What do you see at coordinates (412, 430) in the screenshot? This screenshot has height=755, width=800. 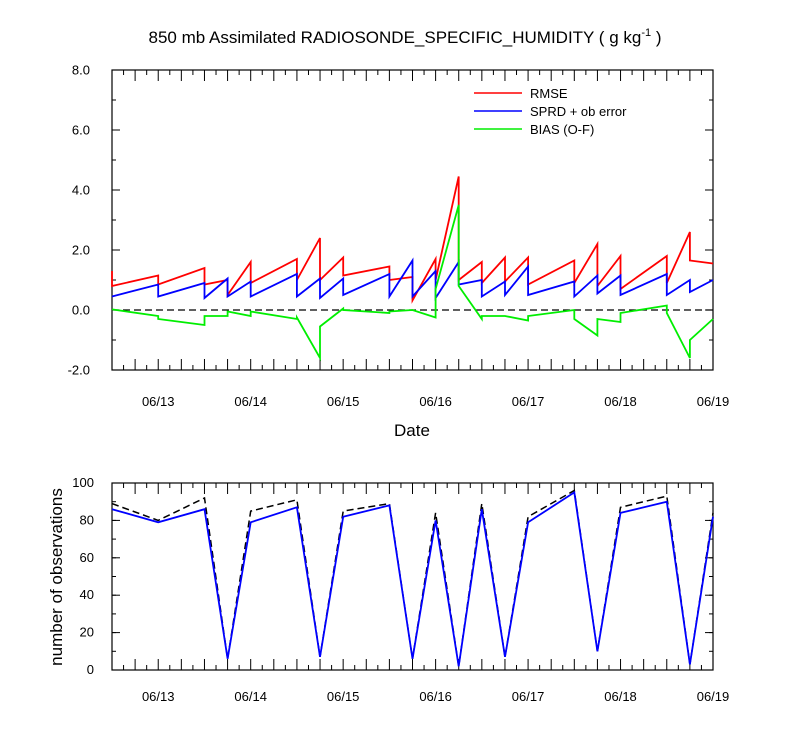 I see `top-x-axis-label: Date` at bounding box center [412, 430].